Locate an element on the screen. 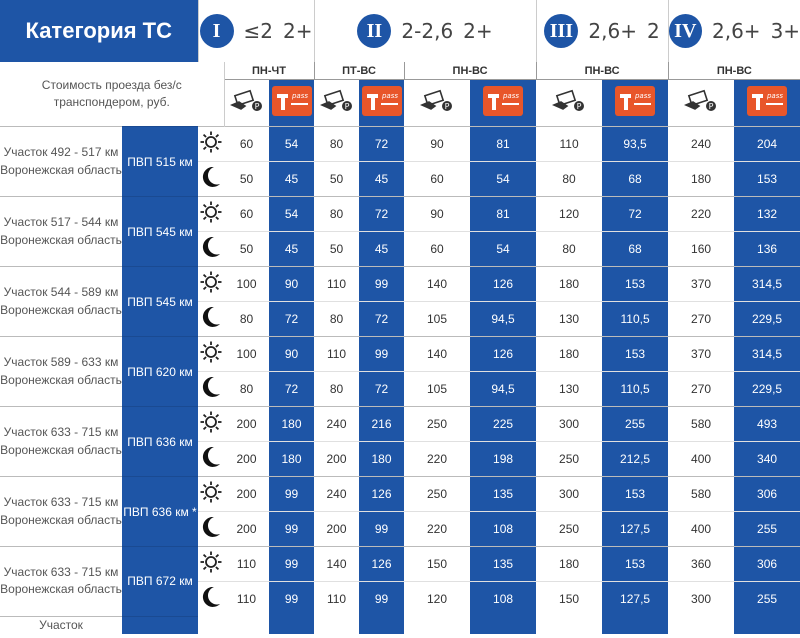 Image resolution: width=800 pixels, height=638 pixels. transponder-price: 180 is located at coordinates (292, 459).